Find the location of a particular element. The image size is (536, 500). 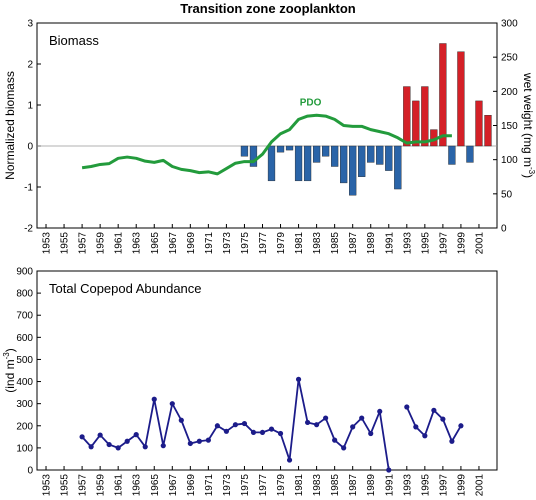

line is located at coordinates (266, 144).